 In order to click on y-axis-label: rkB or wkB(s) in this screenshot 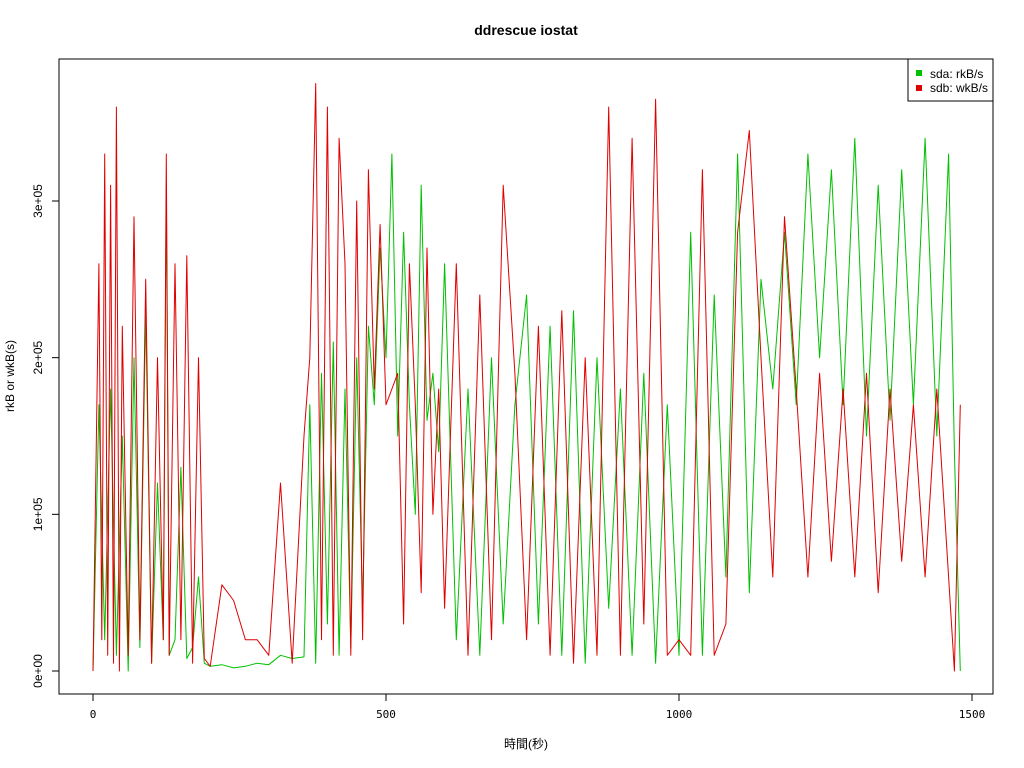, I will do `click(10, 376)`.